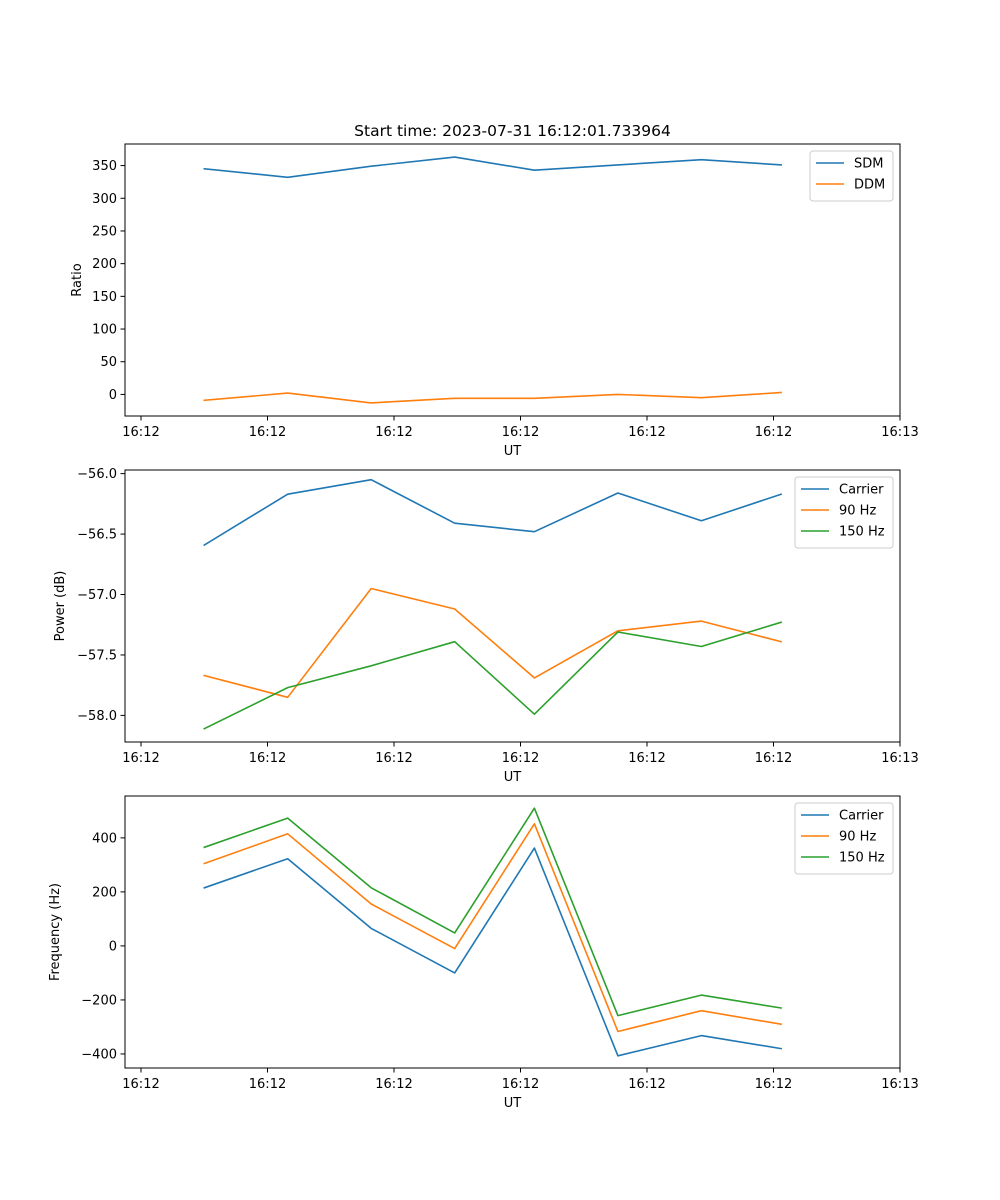 This screenshot has height=1200, width=1000. Describe the element at coordinates (869, 185) in the screenshot. I see `legend-label: DDM` at that location.